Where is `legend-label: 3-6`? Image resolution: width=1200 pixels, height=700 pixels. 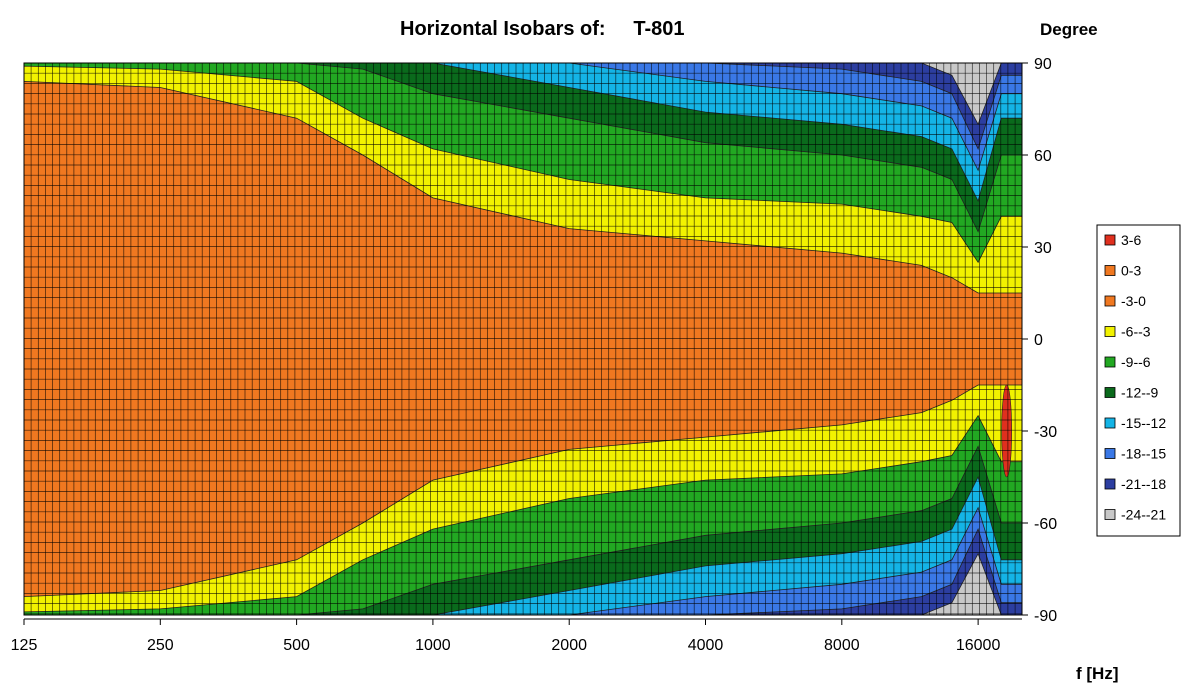 legend-label: 3-6 is located at coordinates (1131, 240).